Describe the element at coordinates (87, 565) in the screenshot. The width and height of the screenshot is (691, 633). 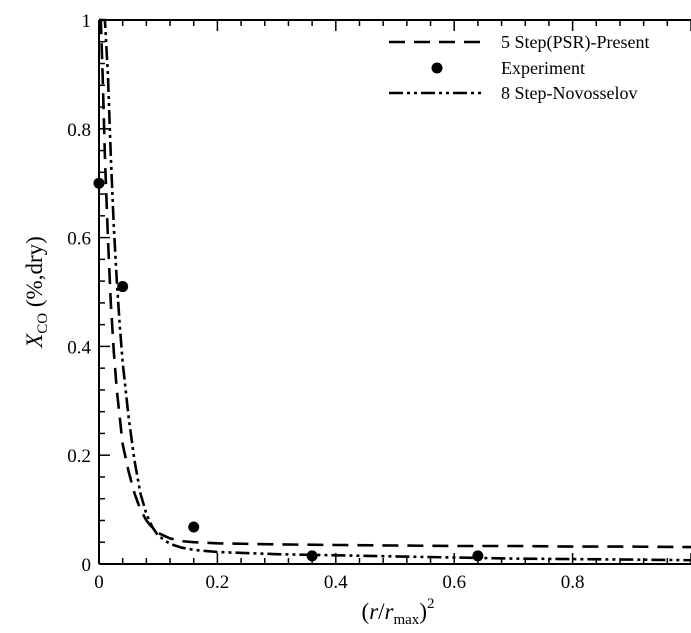
I see `y-tick-label: 0` at that location.